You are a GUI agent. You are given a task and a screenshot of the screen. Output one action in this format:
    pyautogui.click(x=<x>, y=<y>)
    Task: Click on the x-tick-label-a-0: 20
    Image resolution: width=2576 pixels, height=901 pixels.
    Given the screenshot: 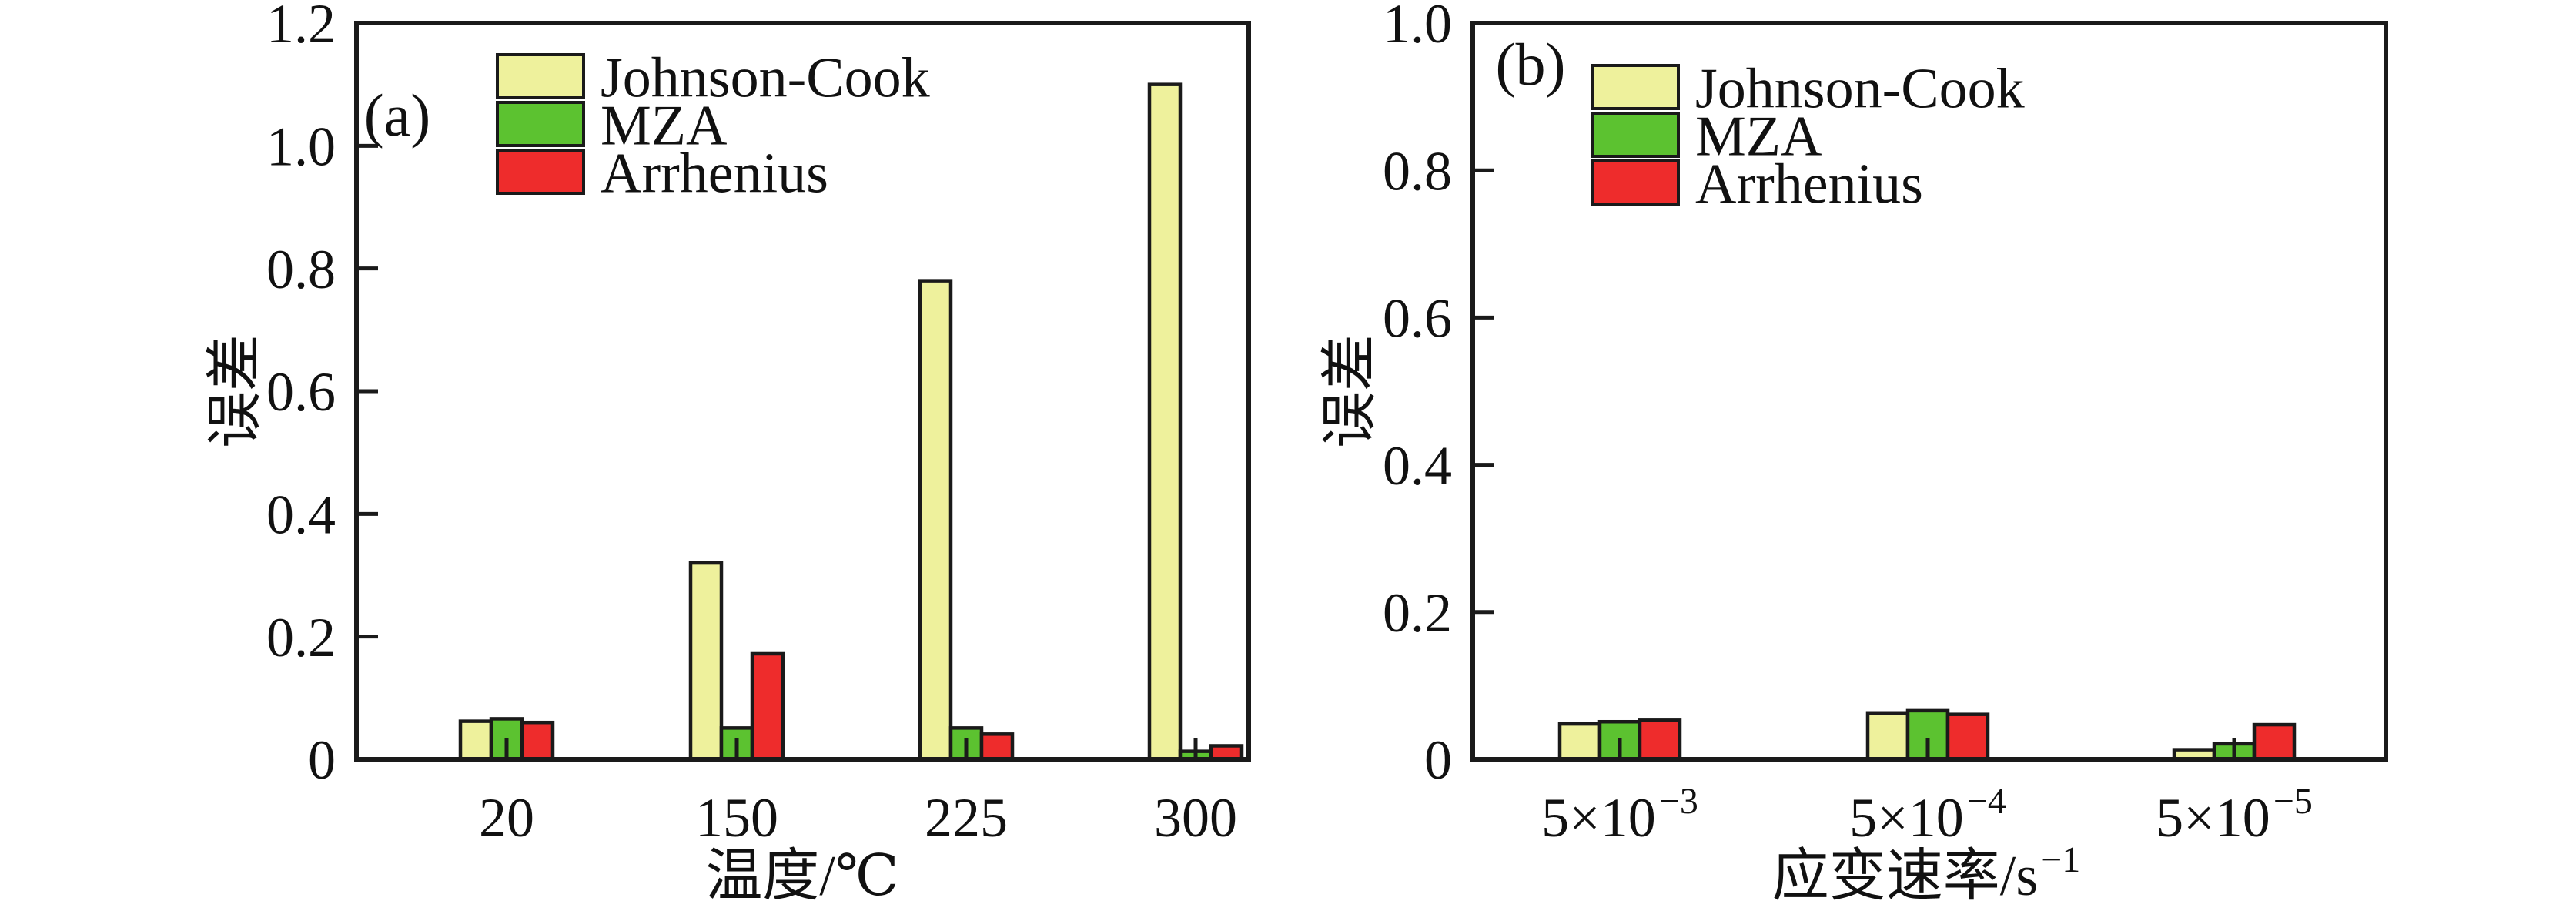 What is the action you would take?
    pyautogui.click(x=507, y=818)
    